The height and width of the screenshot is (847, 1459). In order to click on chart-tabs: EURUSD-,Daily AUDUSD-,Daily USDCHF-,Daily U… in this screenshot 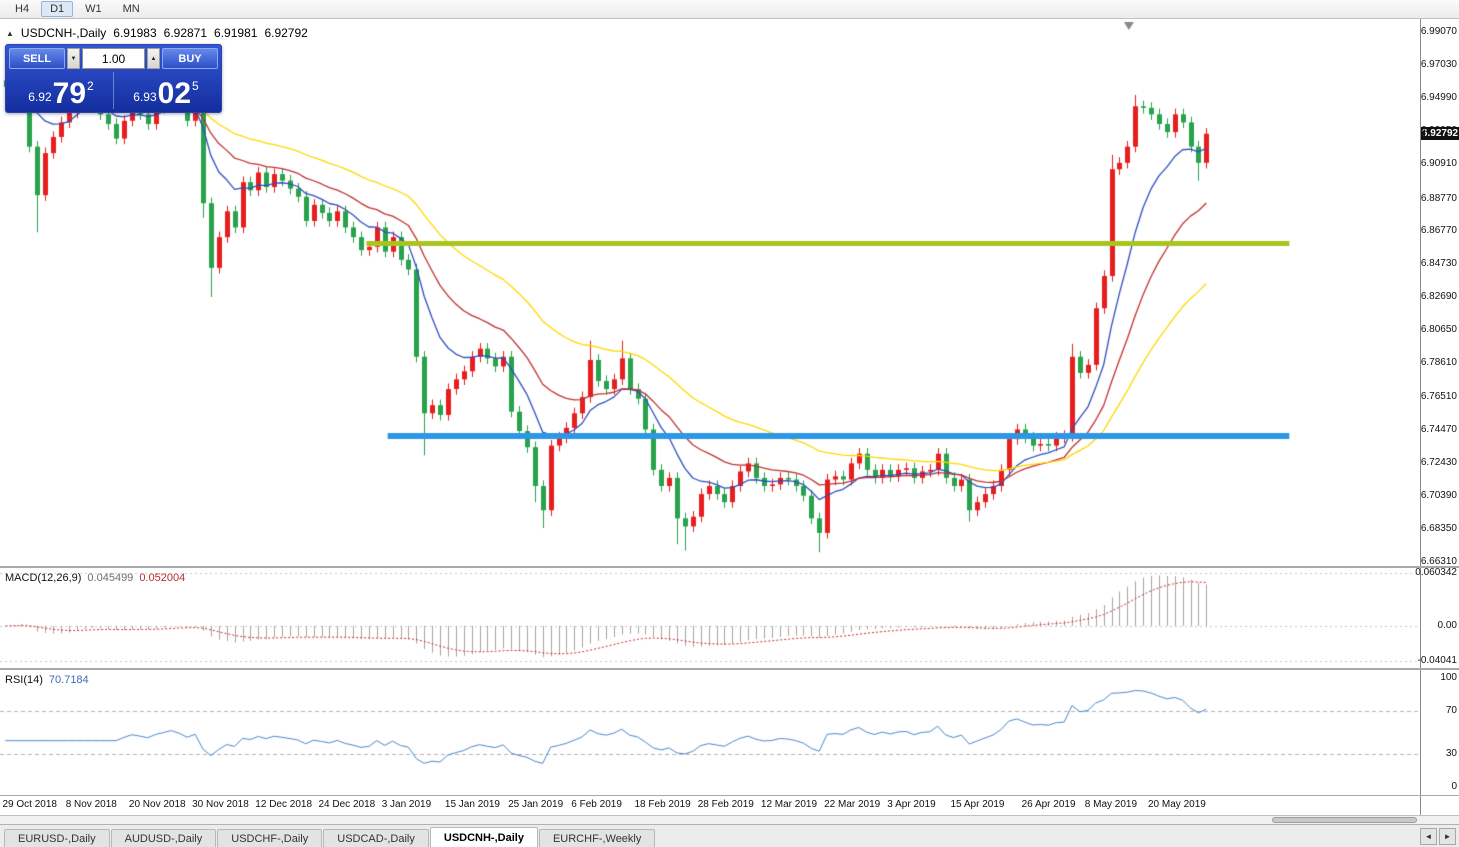, I will do `click(330, 837)`.